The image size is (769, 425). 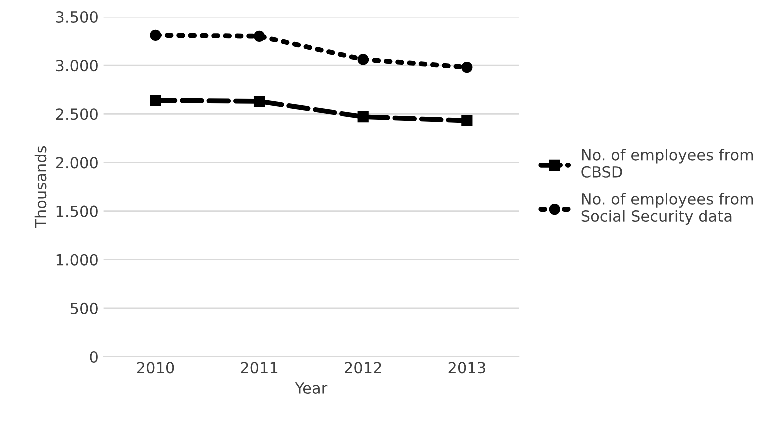 I want to click on x-axis-title: Year, so click(x=311, y=388).